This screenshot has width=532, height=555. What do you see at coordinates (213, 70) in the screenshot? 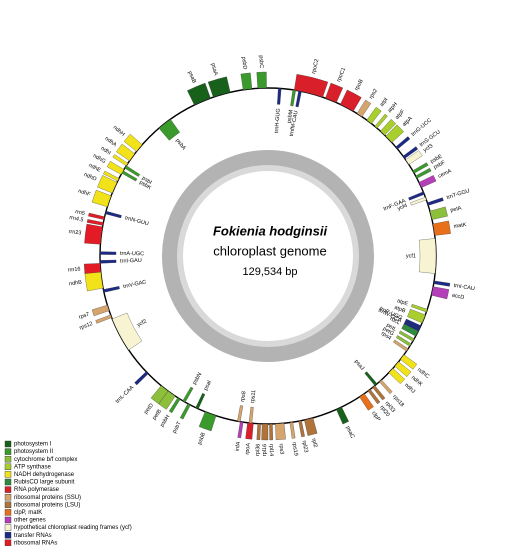
I see `gene-label: psaA` at bounding box center [213, 70].